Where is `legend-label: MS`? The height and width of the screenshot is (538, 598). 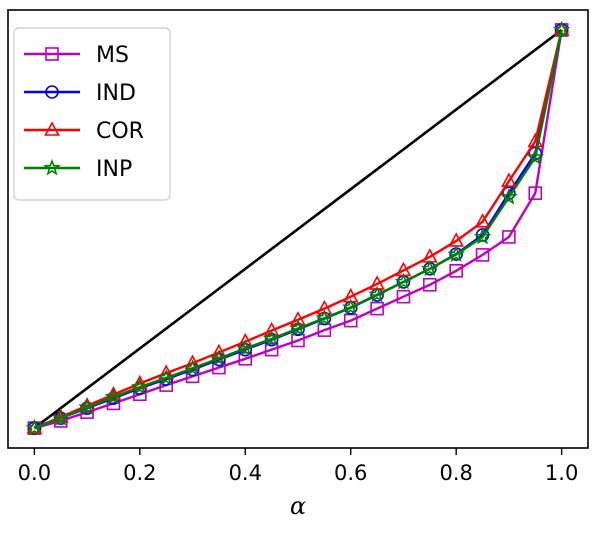 legend-label: MS is located at coordinates (112, 55).